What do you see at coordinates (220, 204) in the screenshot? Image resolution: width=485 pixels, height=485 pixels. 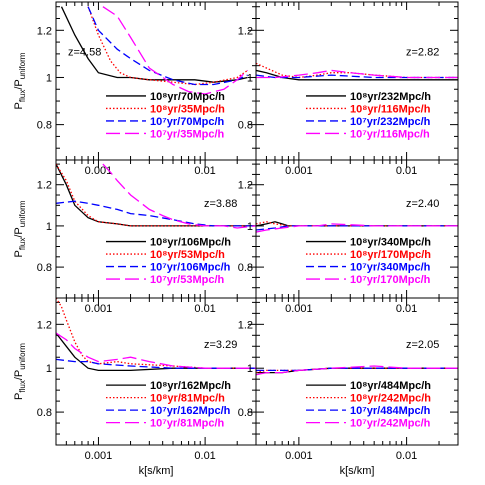 I see `redshift-label: z=3.88` at bounding box center [220, 204].